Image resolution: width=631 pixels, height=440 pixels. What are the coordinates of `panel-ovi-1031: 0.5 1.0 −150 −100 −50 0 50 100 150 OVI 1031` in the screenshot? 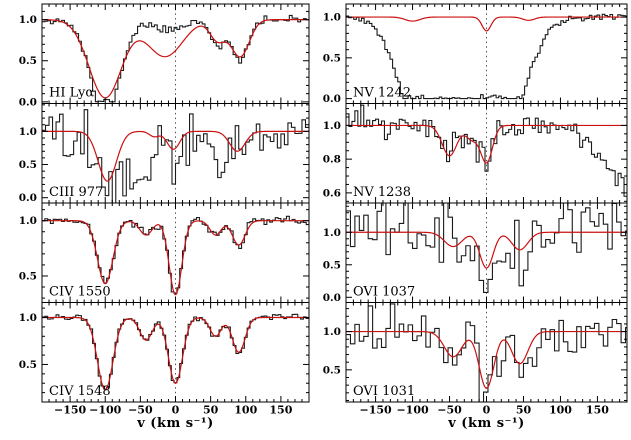 It's located at (475, 359).